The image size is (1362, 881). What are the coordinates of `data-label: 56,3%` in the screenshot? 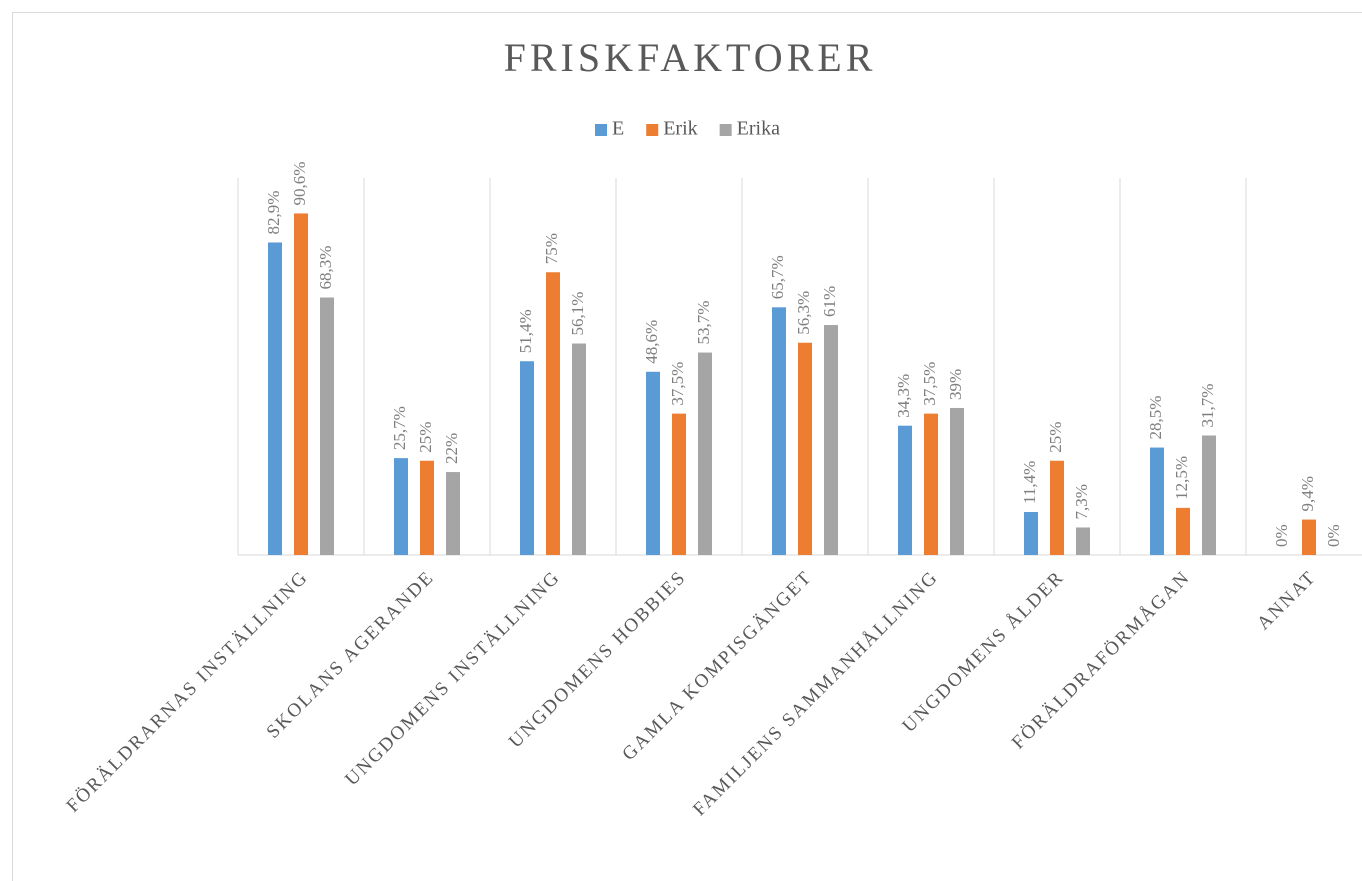 It's located at (803, 313).